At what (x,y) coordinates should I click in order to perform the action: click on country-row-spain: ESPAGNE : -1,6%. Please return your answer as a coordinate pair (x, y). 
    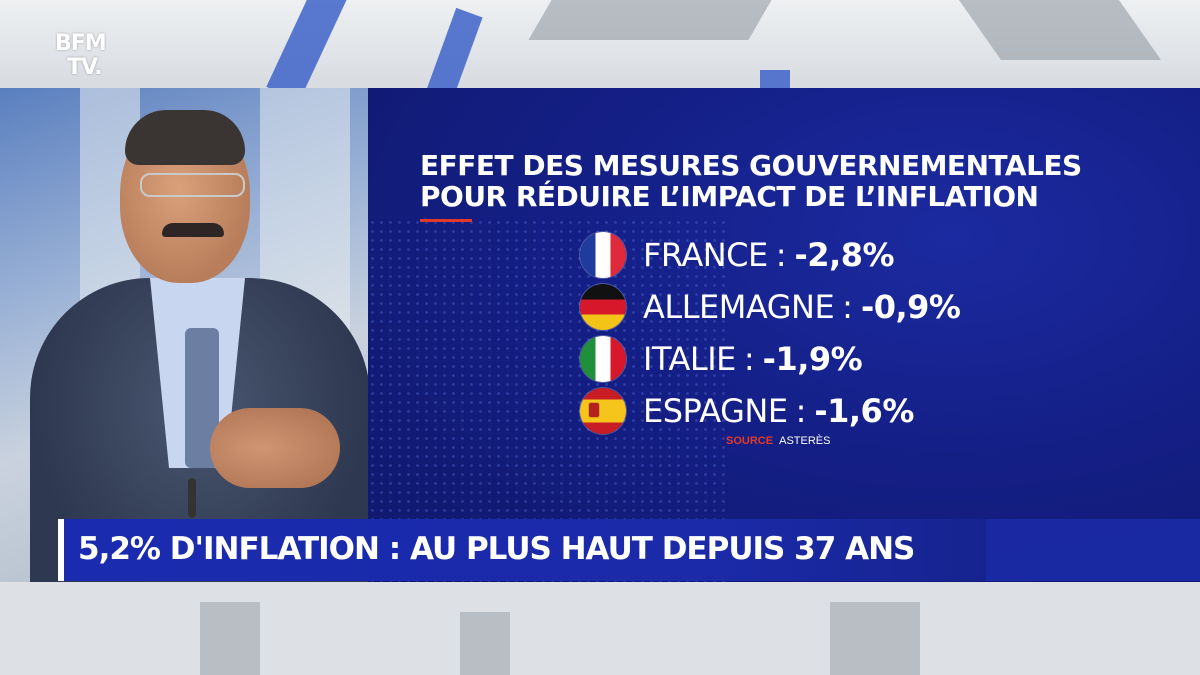
    Looking at the image, I should click on (747, 411).